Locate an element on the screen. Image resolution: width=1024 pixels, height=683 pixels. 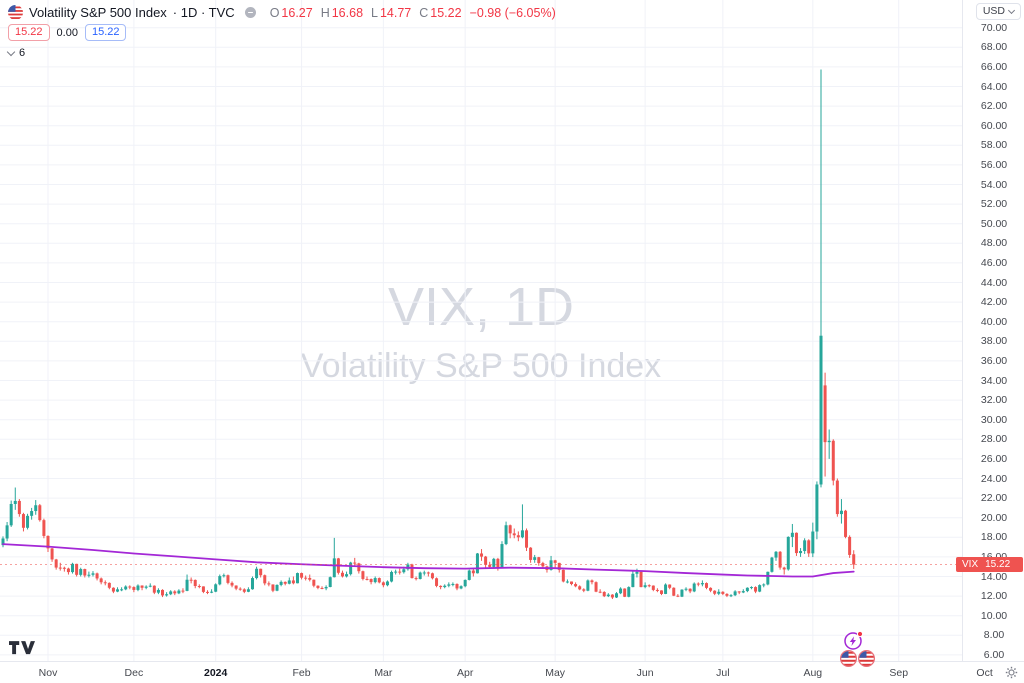
ma-line is located at coordinates (428, 560).